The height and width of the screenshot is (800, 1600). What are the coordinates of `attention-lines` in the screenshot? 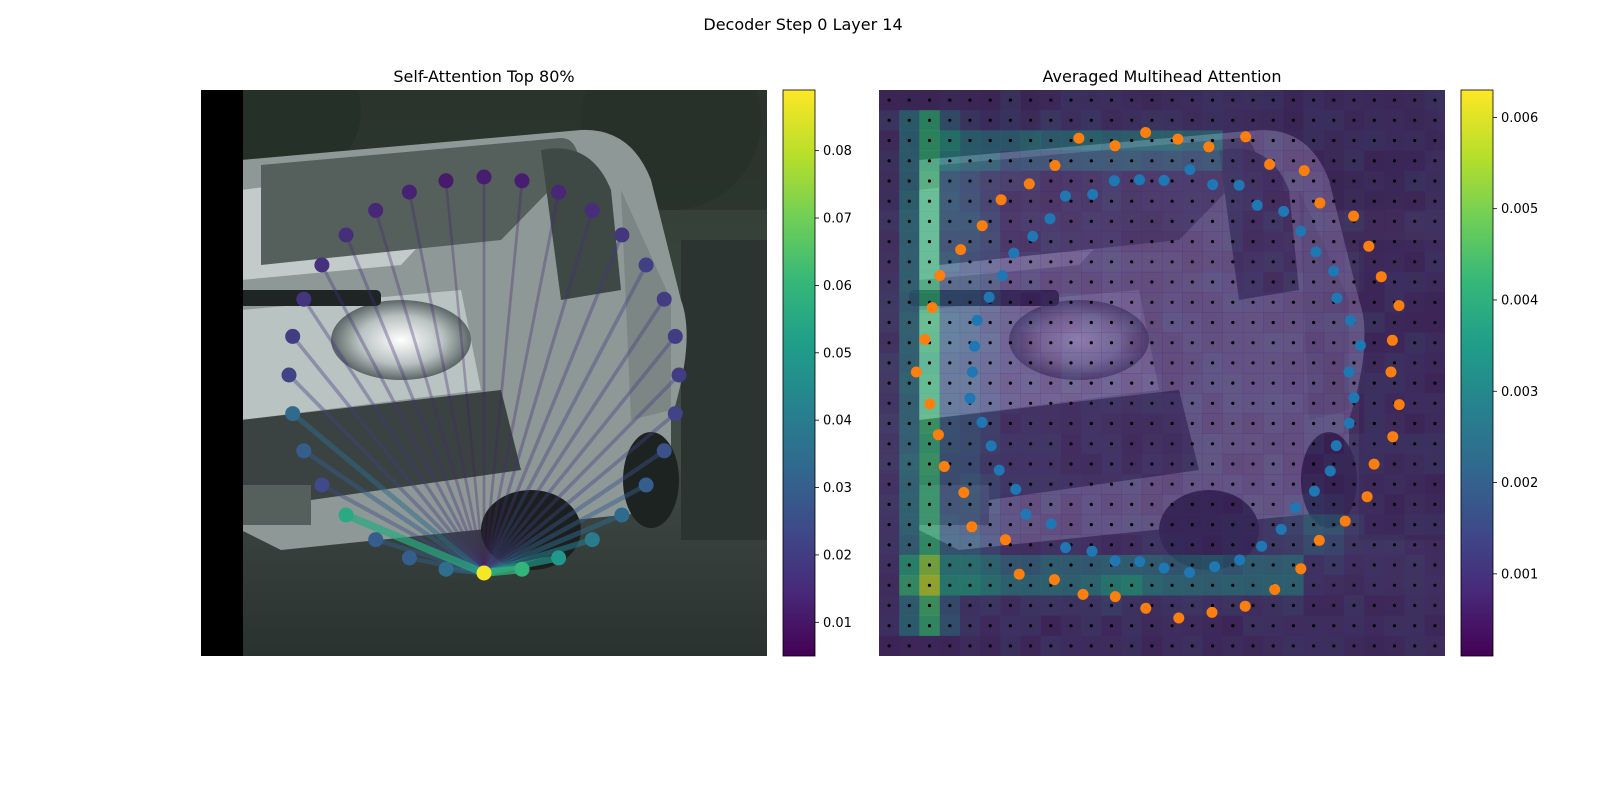 It's located at (484, 376).